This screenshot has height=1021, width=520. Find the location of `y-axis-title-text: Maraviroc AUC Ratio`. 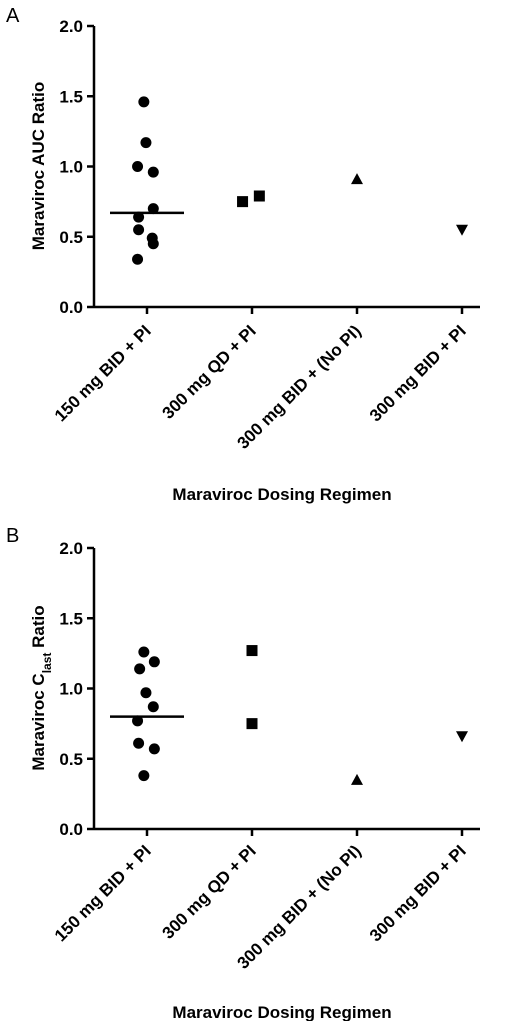

y-axis-title-text: Maraviroc AUC Ratio is located at coordinates (38, 166).